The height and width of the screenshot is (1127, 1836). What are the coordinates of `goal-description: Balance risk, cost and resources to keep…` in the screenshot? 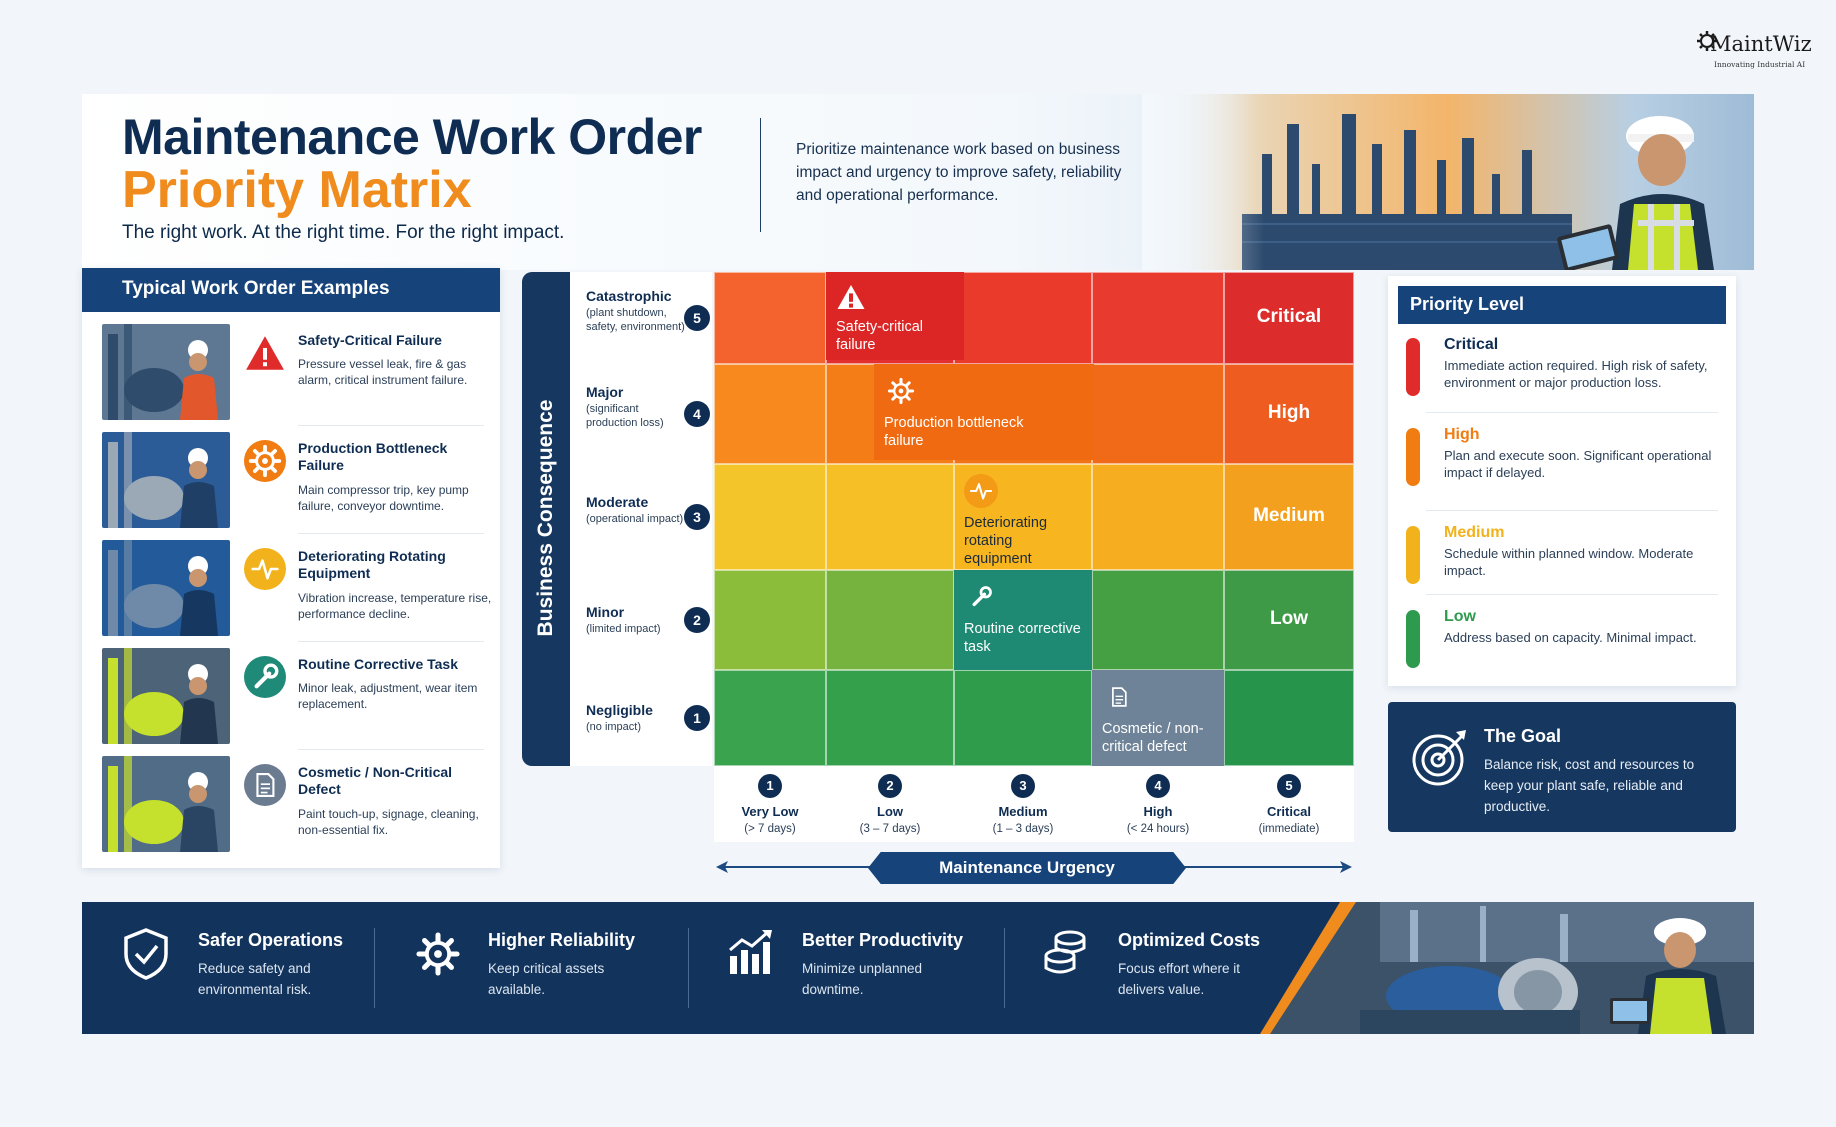 It's located at (1589, 785).